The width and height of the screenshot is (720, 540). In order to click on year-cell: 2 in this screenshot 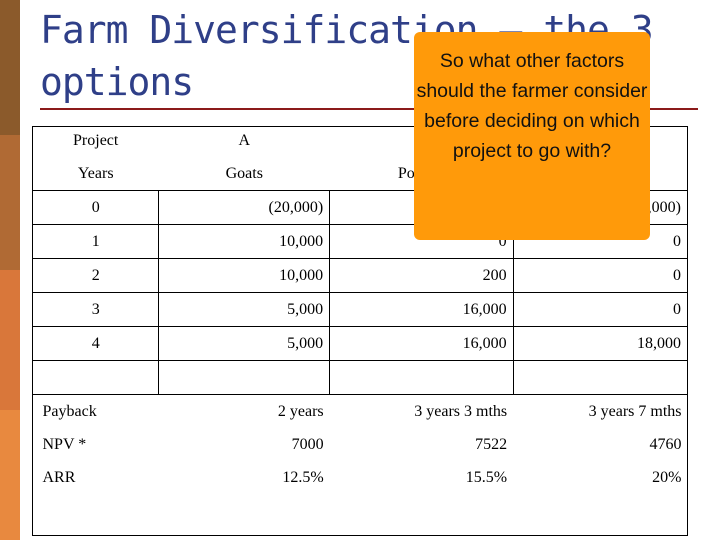, I will do `click(95, 275)`.